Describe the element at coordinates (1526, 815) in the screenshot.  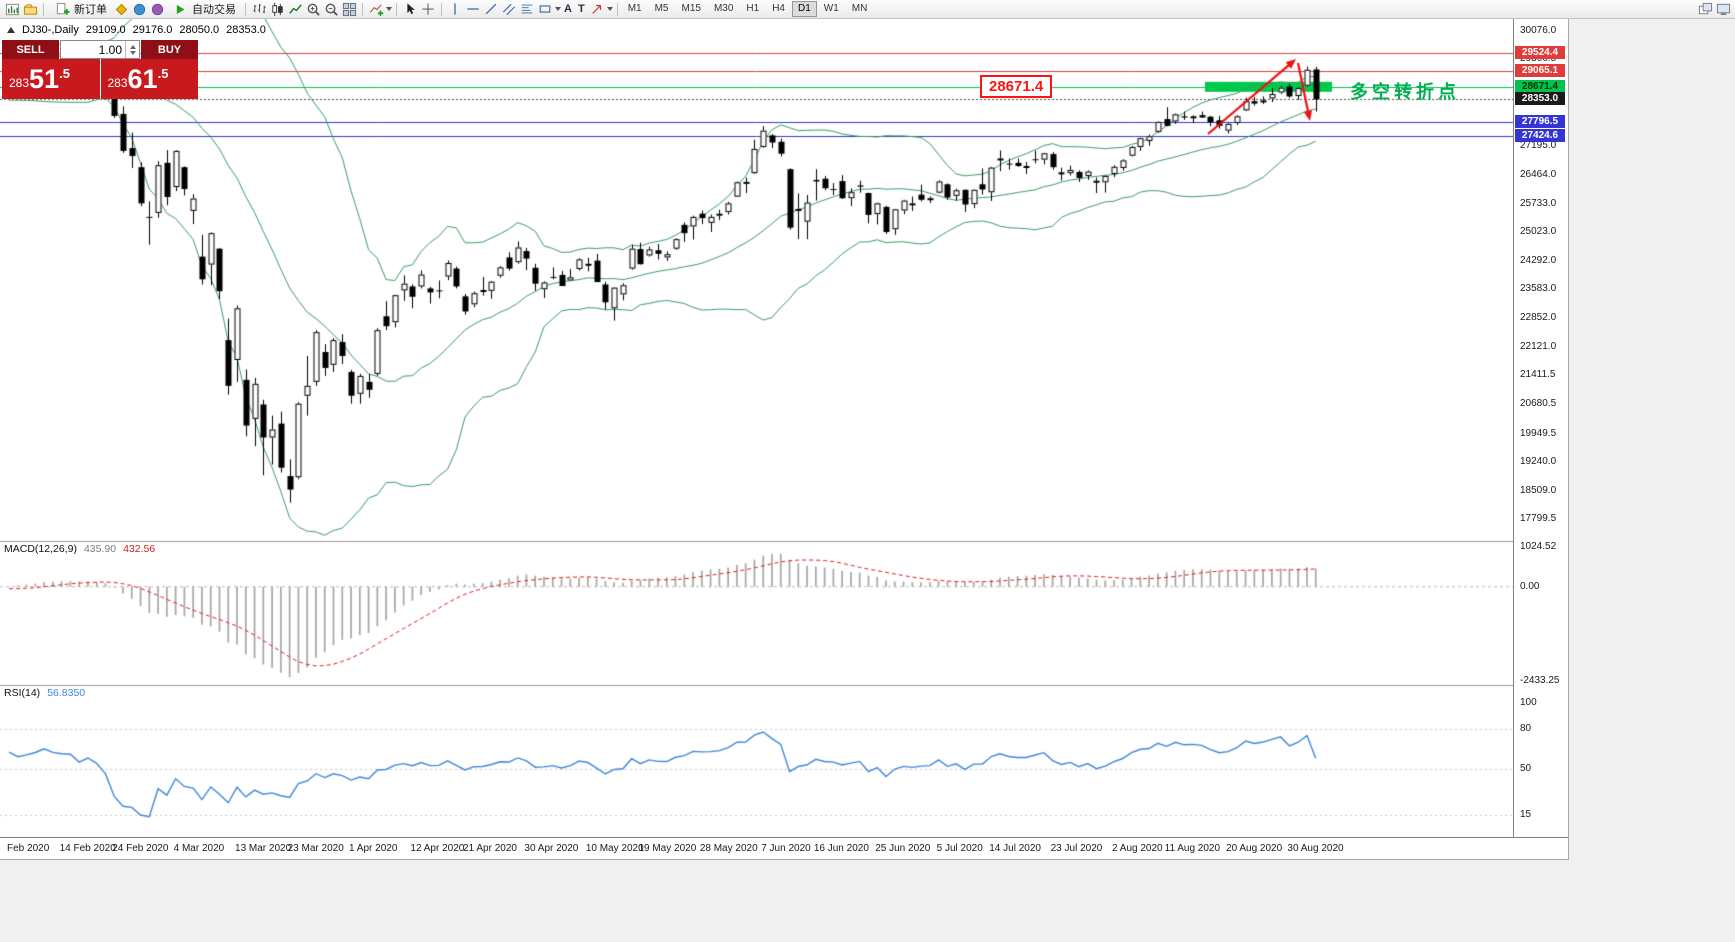
I see `rsi-scale-tick: 15` at that location.